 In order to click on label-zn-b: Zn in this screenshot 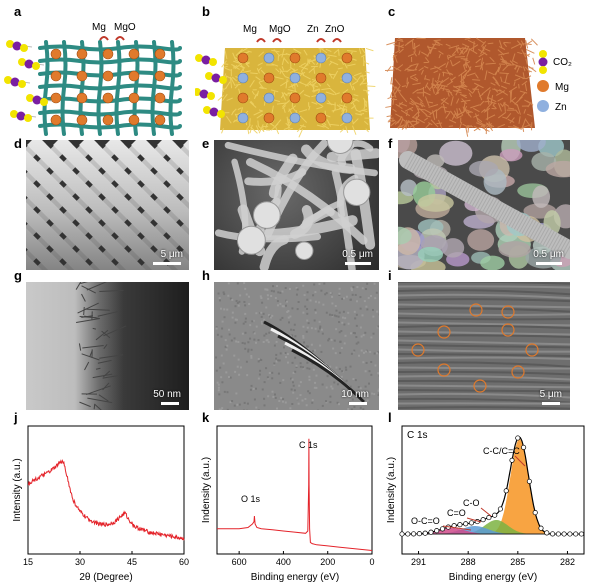, I will do `click(313, 29)`.